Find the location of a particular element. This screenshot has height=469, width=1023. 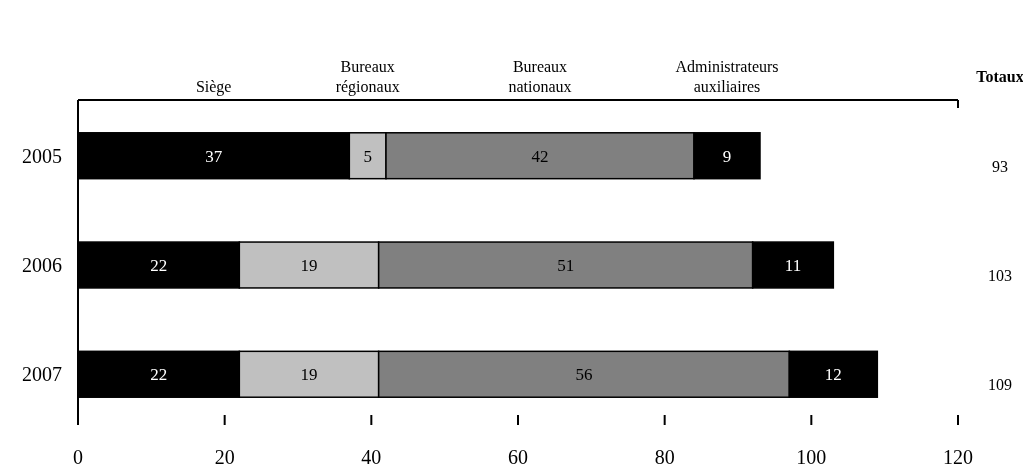

x-tick-label: 60 is located at coordinates (518, 457).